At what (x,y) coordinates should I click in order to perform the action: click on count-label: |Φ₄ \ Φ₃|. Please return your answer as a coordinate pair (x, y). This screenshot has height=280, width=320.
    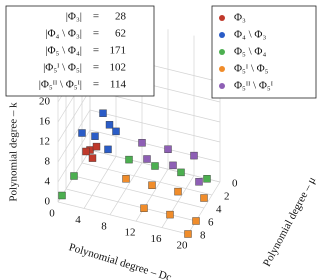
    Looking at the image, I should click on (63, 34).